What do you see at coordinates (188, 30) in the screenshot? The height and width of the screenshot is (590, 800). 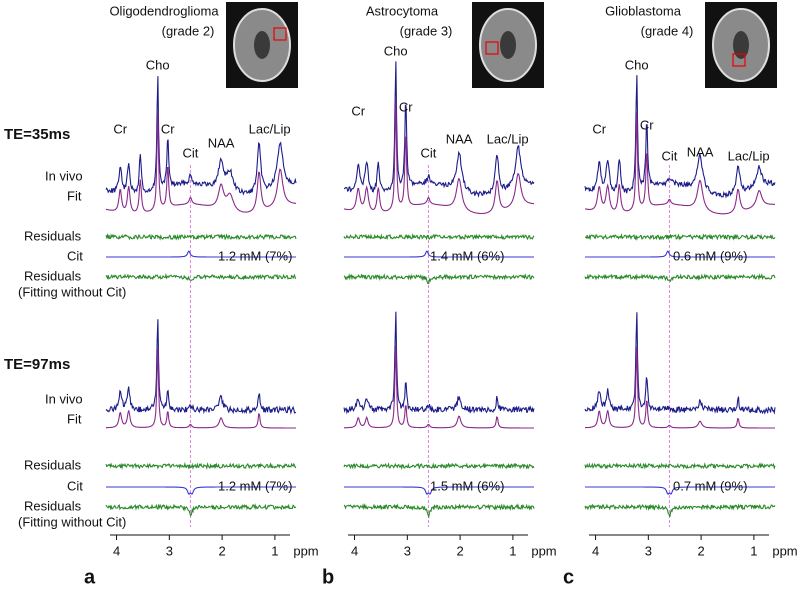 I see `tumor-grade: (grade 2)` at bounding box center [188, 30].